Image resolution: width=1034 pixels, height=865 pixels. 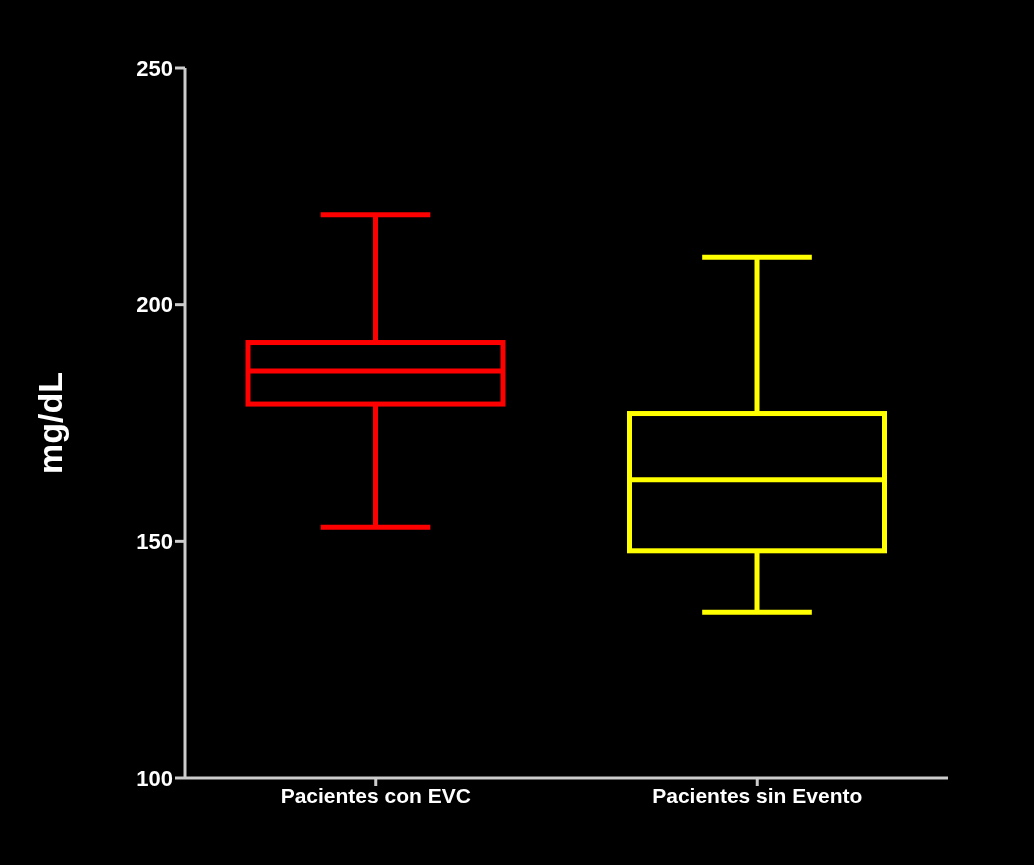 What do you see at coordinates (50, 423) in the screenshot?
I see `y-axis-title: mg/dL` at bounding box center [50, 423].